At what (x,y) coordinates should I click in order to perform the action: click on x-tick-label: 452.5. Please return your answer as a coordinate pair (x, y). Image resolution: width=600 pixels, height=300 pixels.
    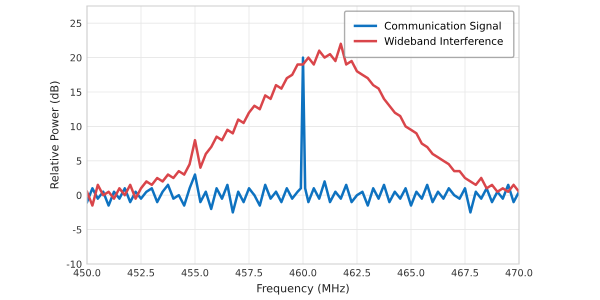
    Looking at the image, I should click on (141, 272).